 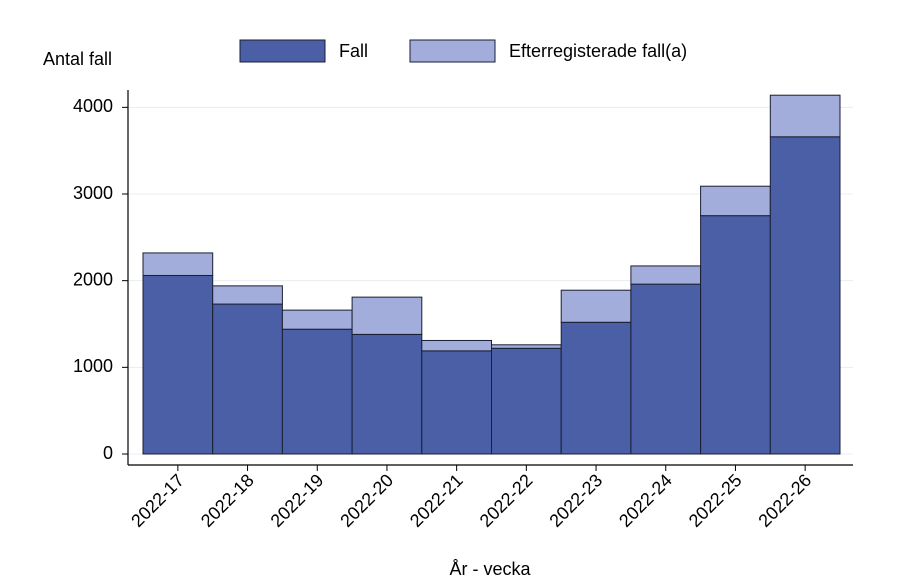 What do you see at coordinates (93, 193) in the screenshot?
I see `y-tick-label: 3000` at bounding box center [93, 193].